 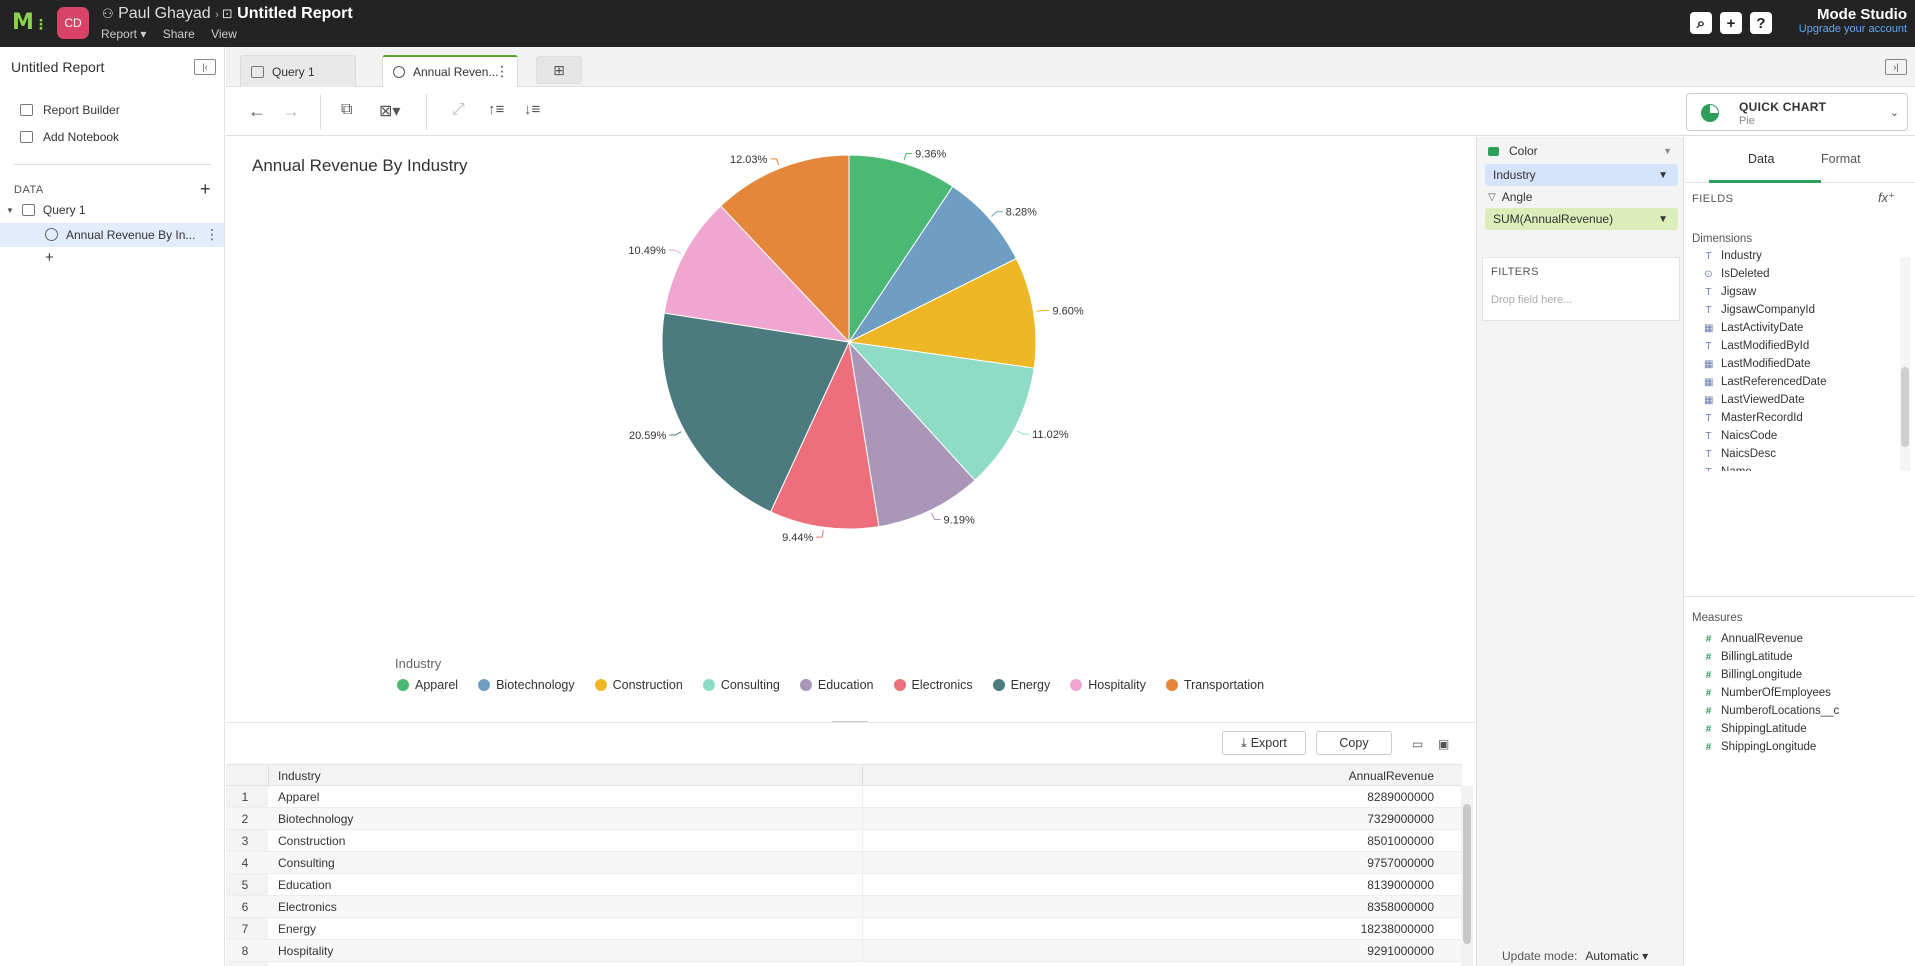 I want to click on measure-field: # AnnualRevenue, so click(x=1753, y=639).